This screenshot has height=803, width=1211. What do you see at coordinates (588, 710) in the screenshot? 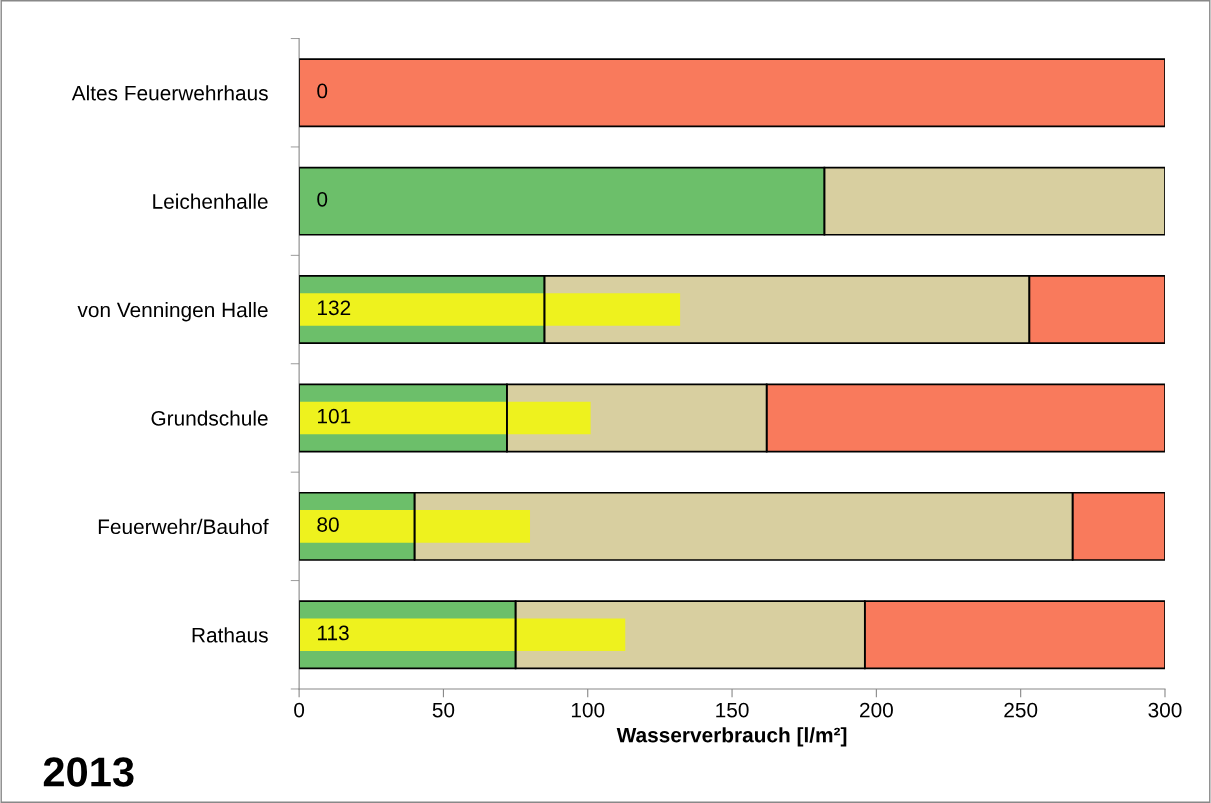
I see `x-tick-label: 100` at bounding box center [588, 710].